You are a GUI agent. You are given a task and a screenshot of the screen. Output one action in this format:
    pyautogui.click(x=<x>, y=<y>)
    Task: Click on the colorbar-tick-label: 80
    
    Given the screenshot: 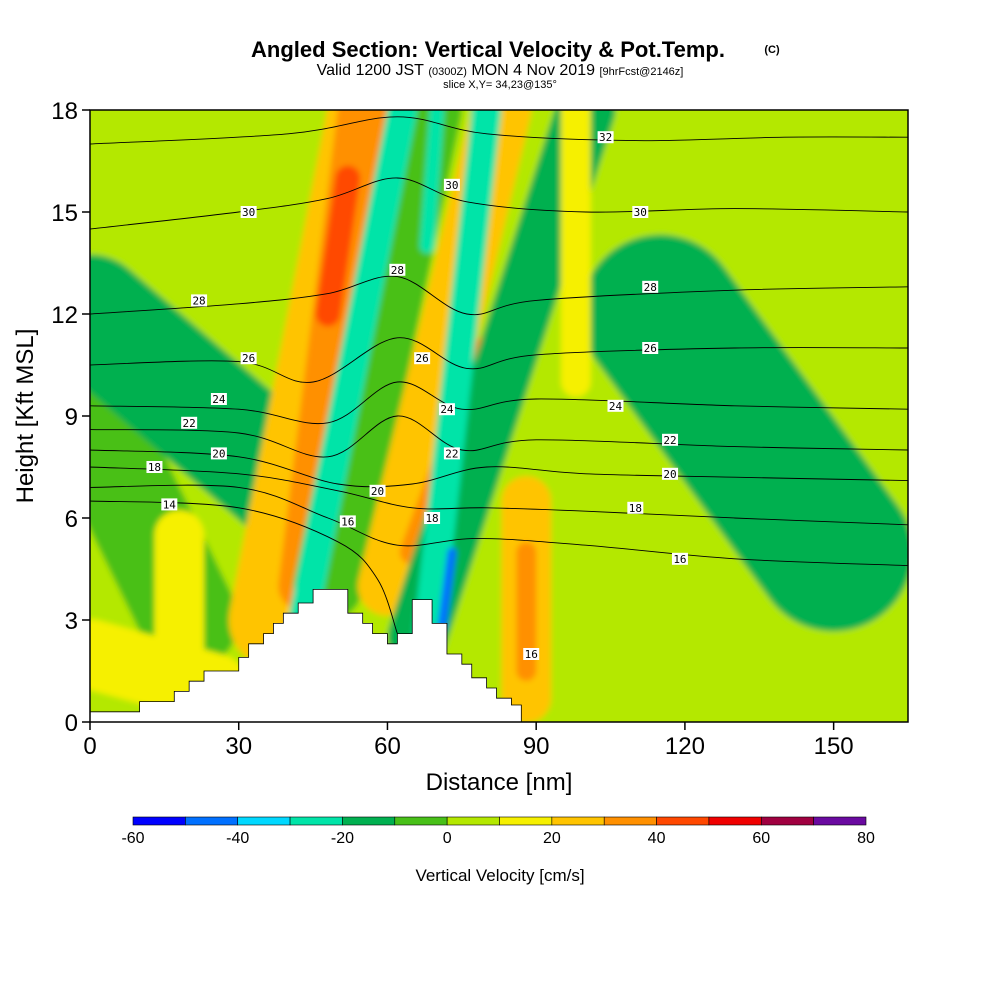 What is the action you would take?
    pyautogui.click(x=866, y=838)
    